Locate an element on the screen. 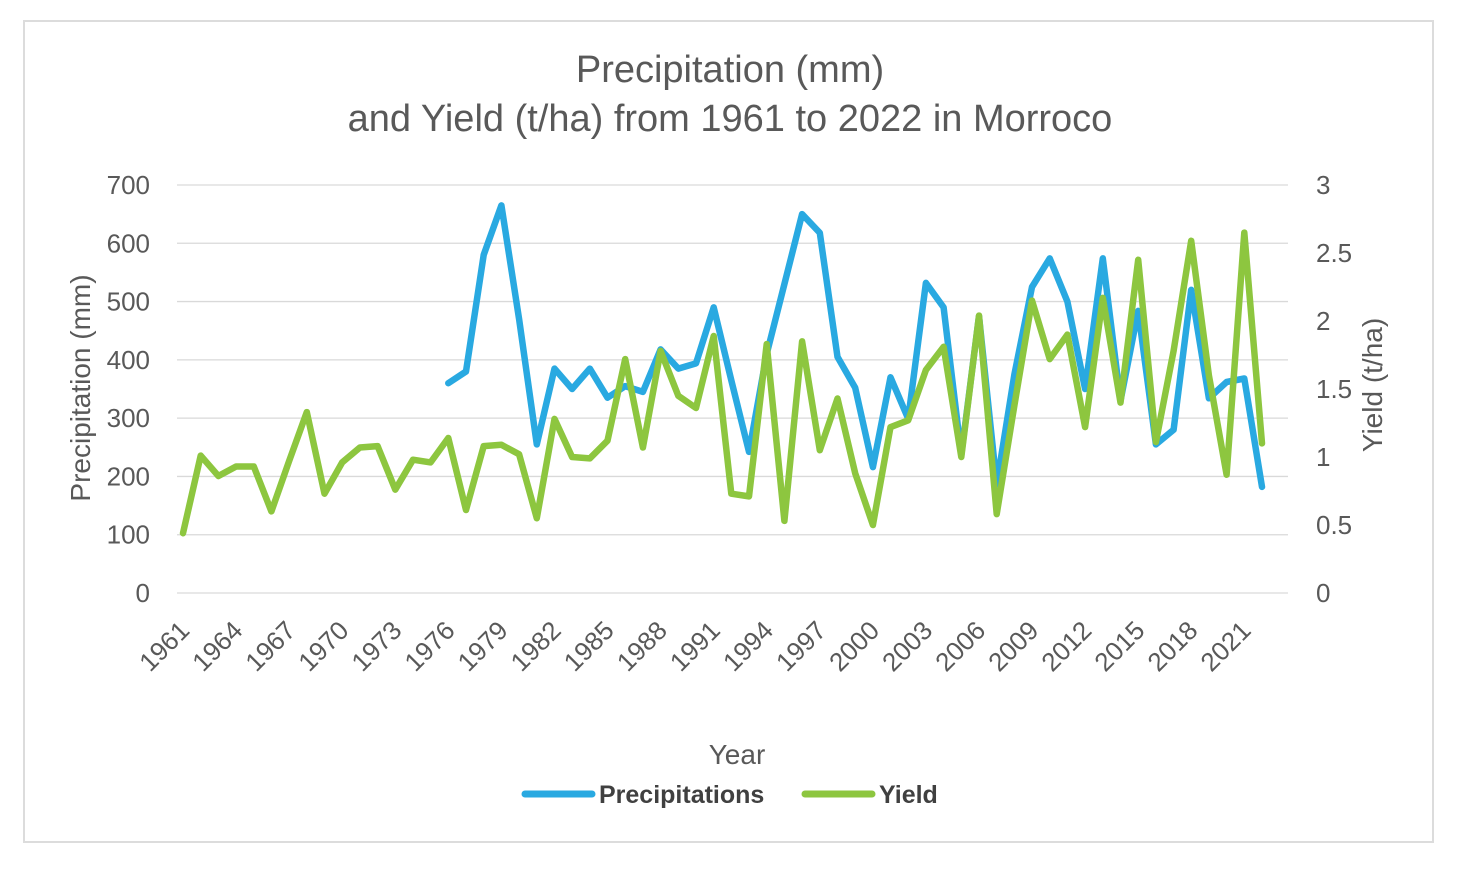 The height and width of the screenshot is (873, 1460). x-tick-label: 2000 is located at coordinates (854, 646).